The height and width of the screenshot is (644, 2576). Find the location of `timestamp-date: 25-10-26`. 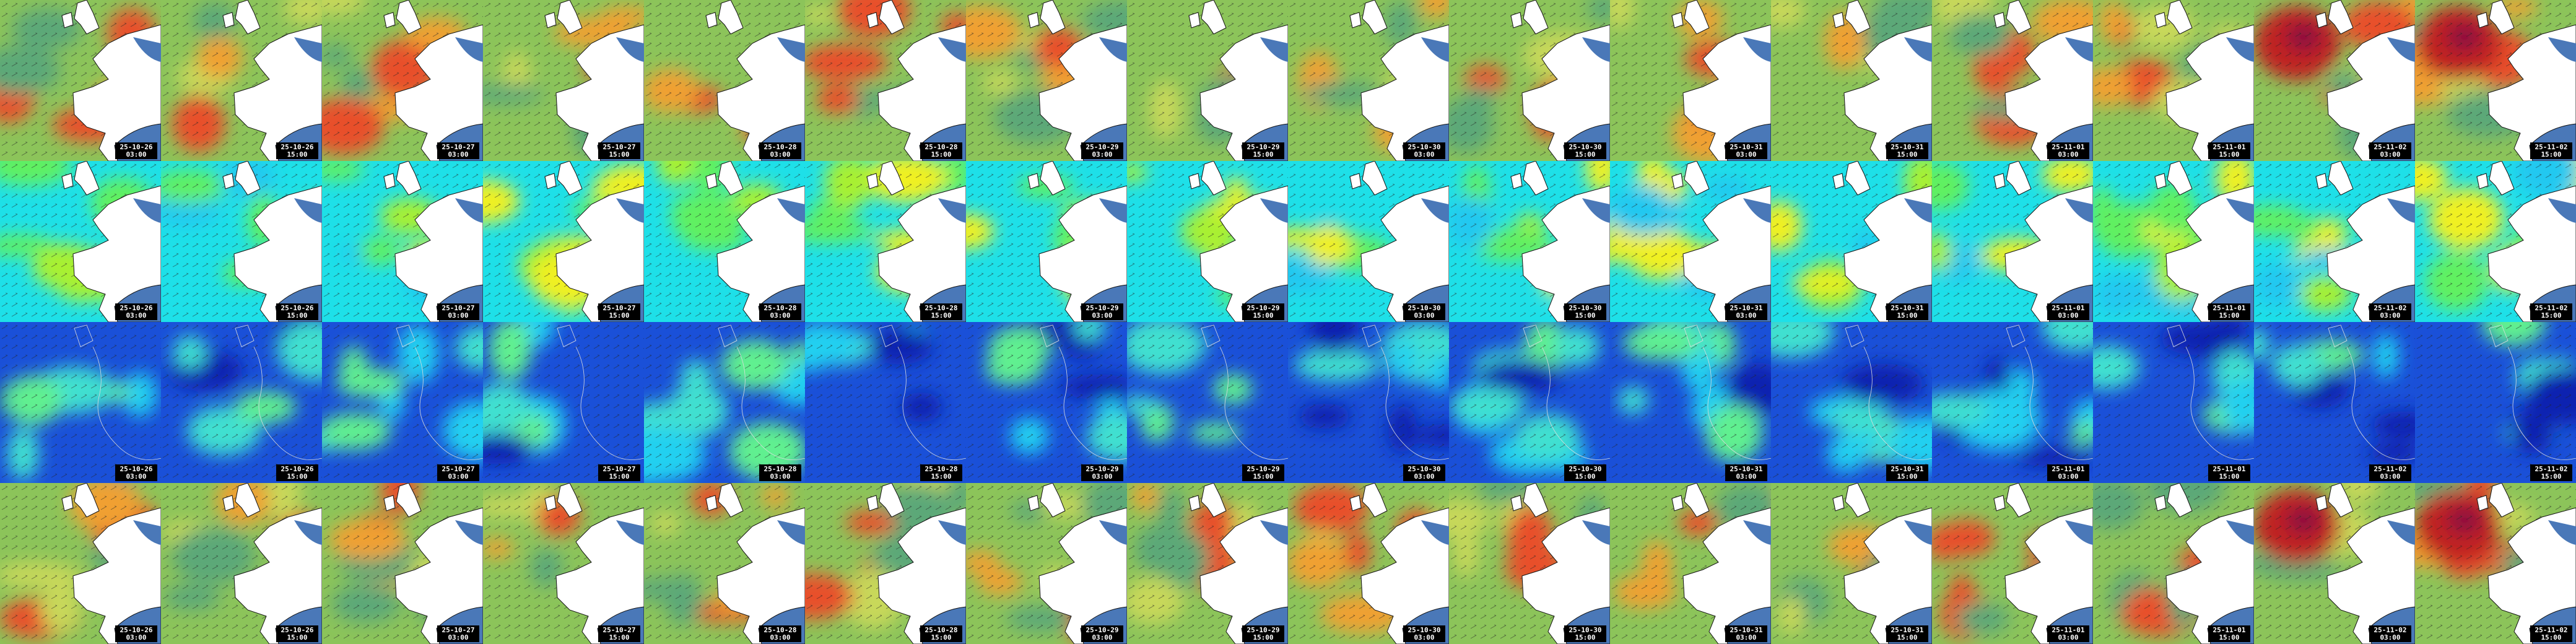

timestamp-date: 25-10-26 is located at coordinates (297, 469).